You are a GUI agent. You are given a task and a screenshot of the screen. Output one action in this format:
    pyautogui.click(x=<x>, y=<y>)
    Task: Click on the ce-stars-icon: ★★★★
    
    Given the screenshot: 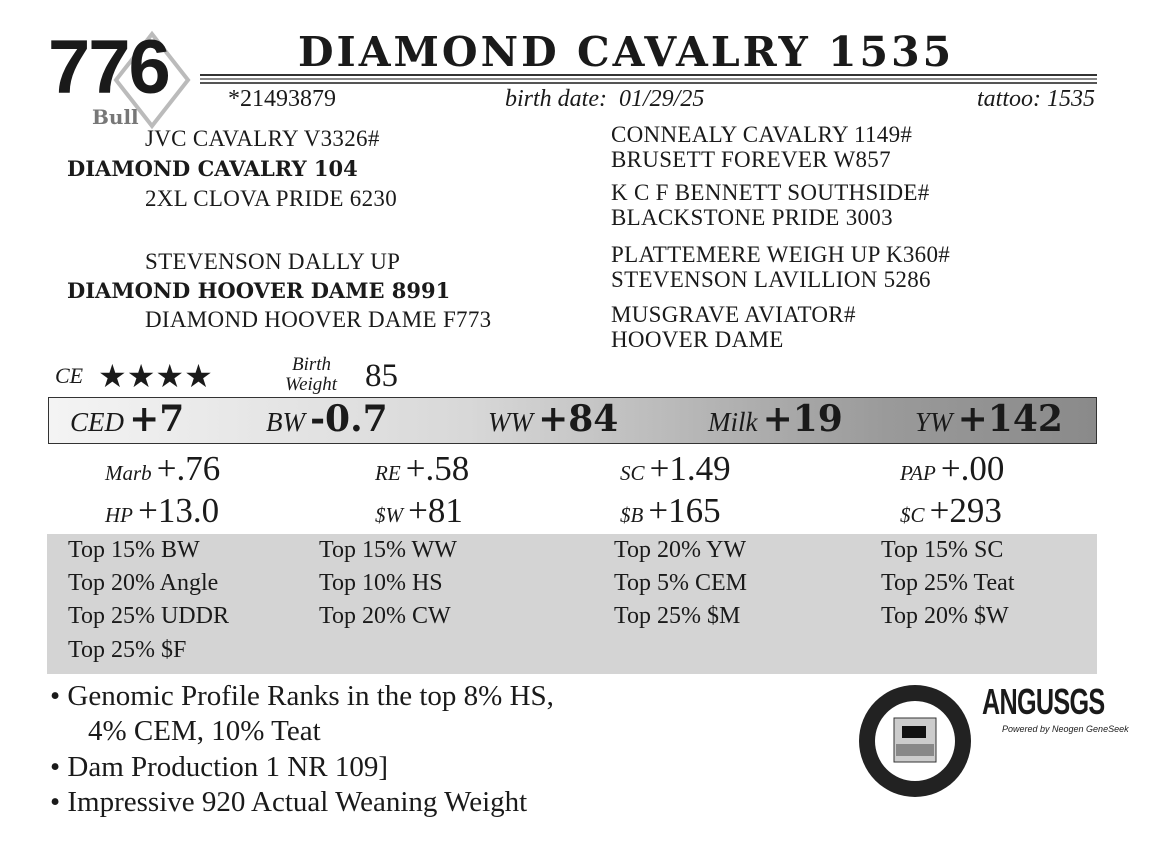 What is the action you would take?
    pyautogui.click(x=155, y=376)
    